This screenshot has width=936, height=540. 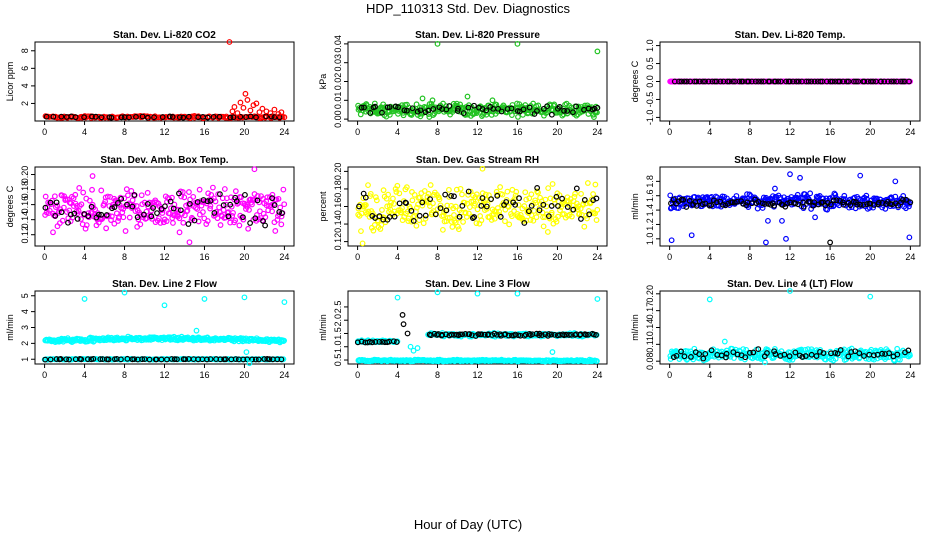 I want to click on x-tick-label: 24, so click(x=597, y=257).